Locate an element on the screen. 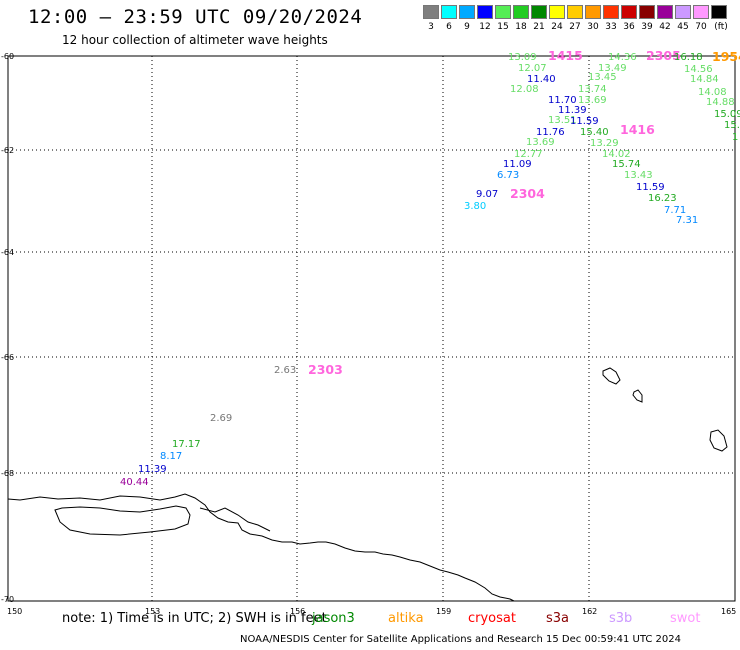 The height and width of the screenshot is (650, 740). wave-height-label: 15.09 is located at coordinates (727, 114).